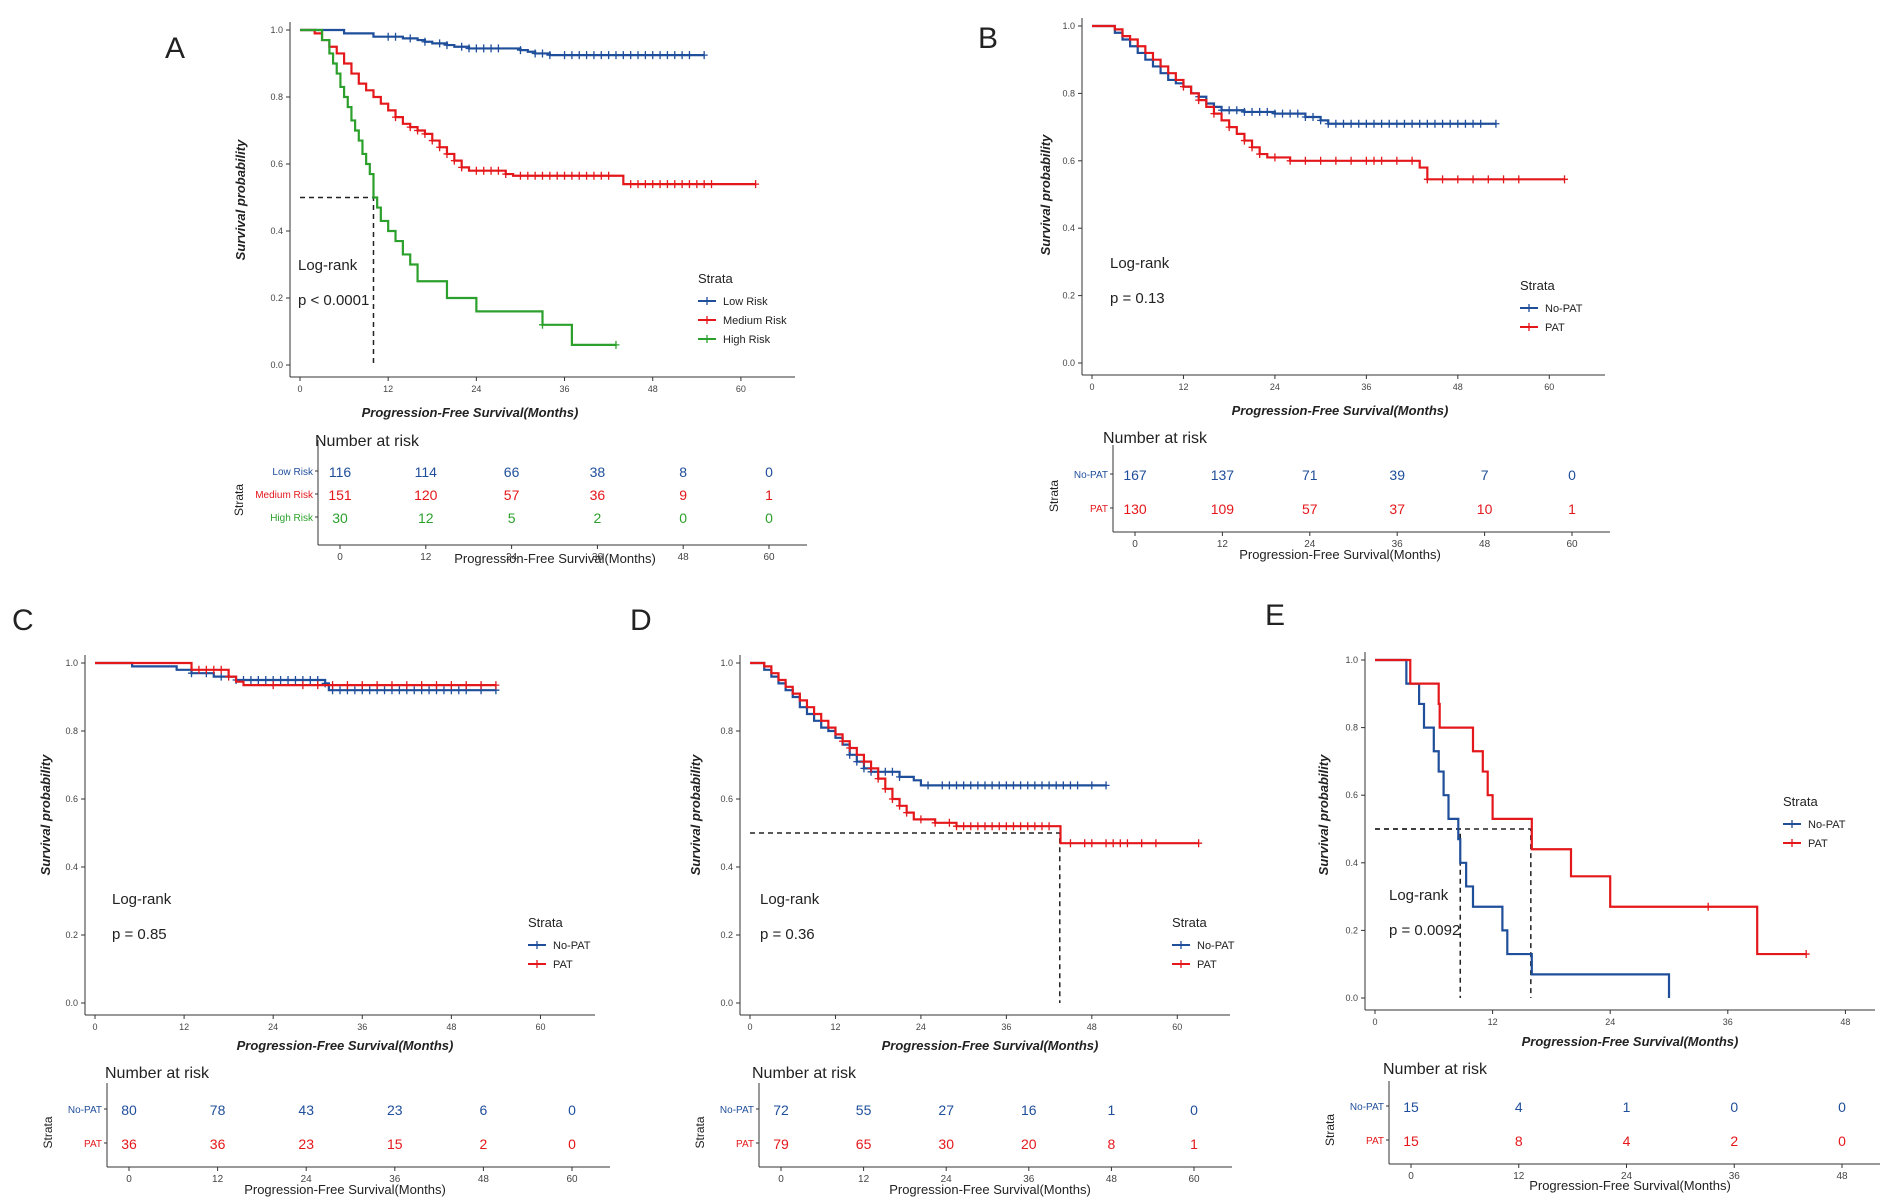 Image resolution: width=1890 pixels, height=1203 pixels. Describe the element at coordinates (1029, 1110) in the screenshot. I see `risk-count: 16` at that location.